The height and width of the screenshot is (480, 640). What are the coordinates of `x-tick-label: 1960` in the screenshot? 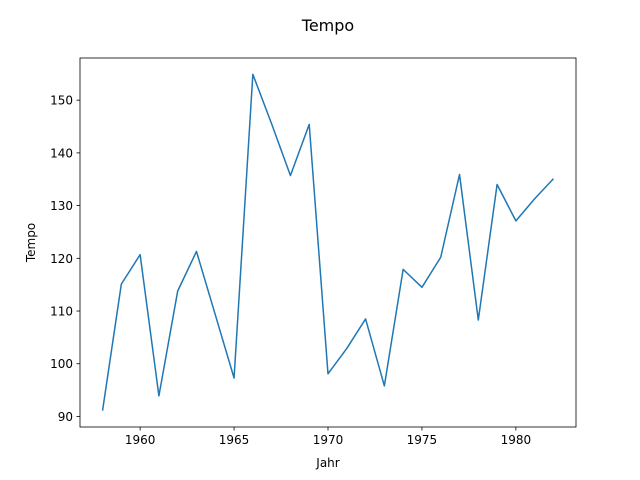 It's located at (140, 440).